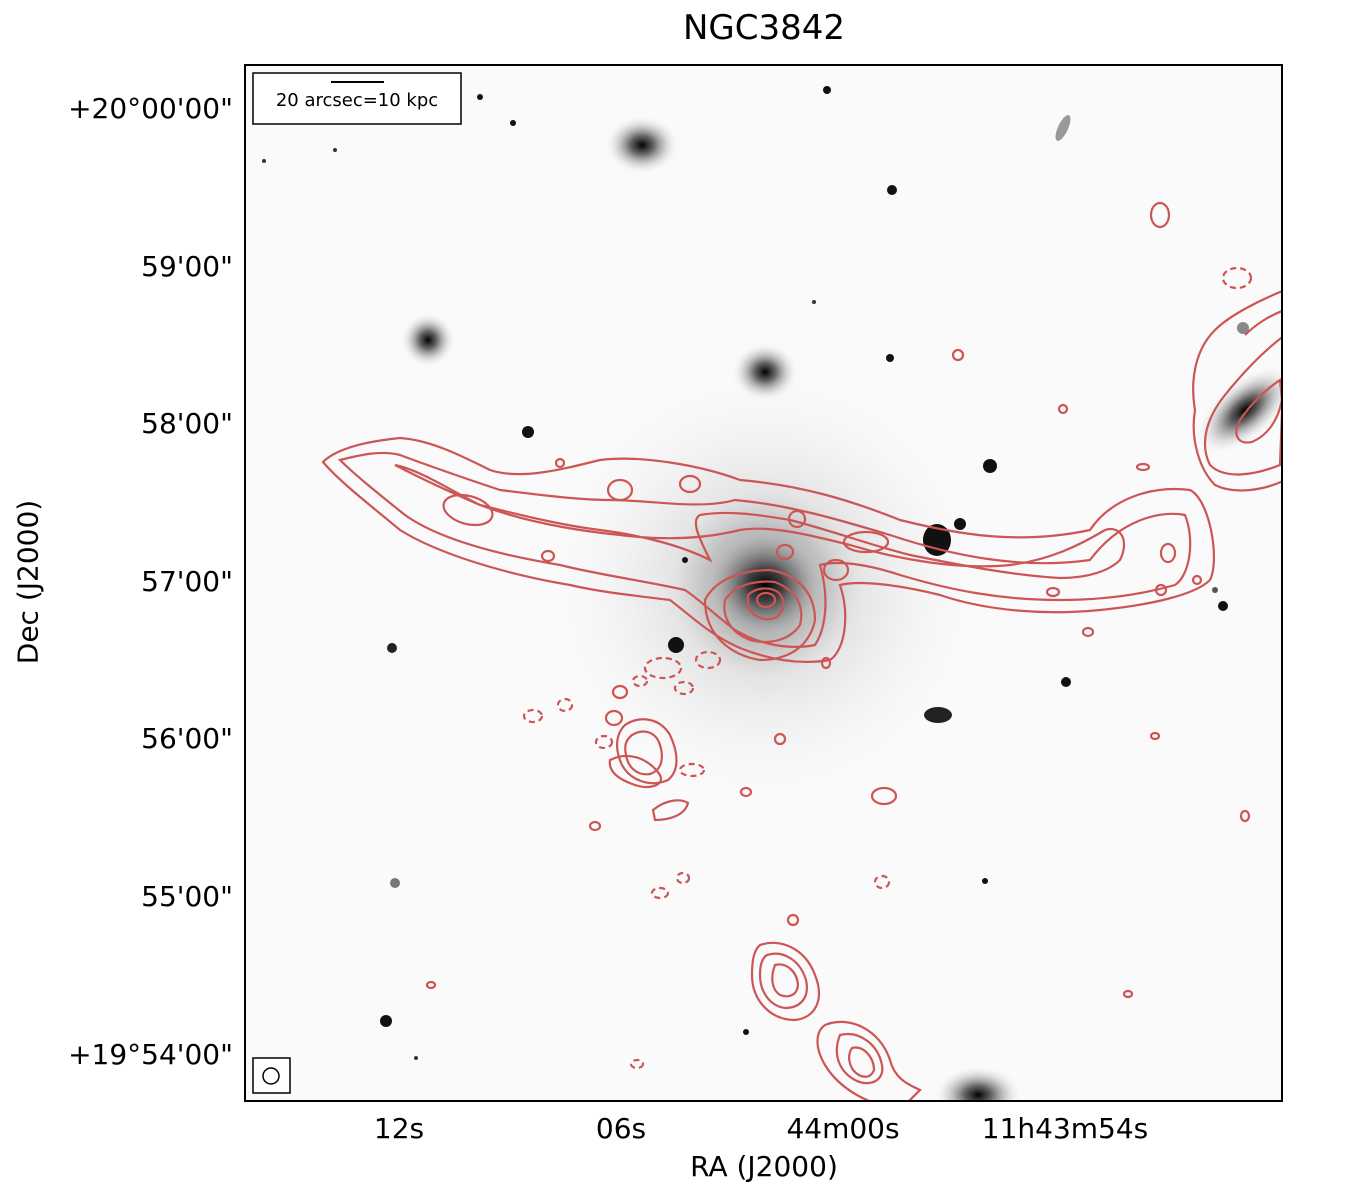 The height and width of the screenshot is (1200, 1361). Describe the element at coordinates (1065, 1128) in the screenshot. I see `ra-tick-label: 11h43m54s` at that location.